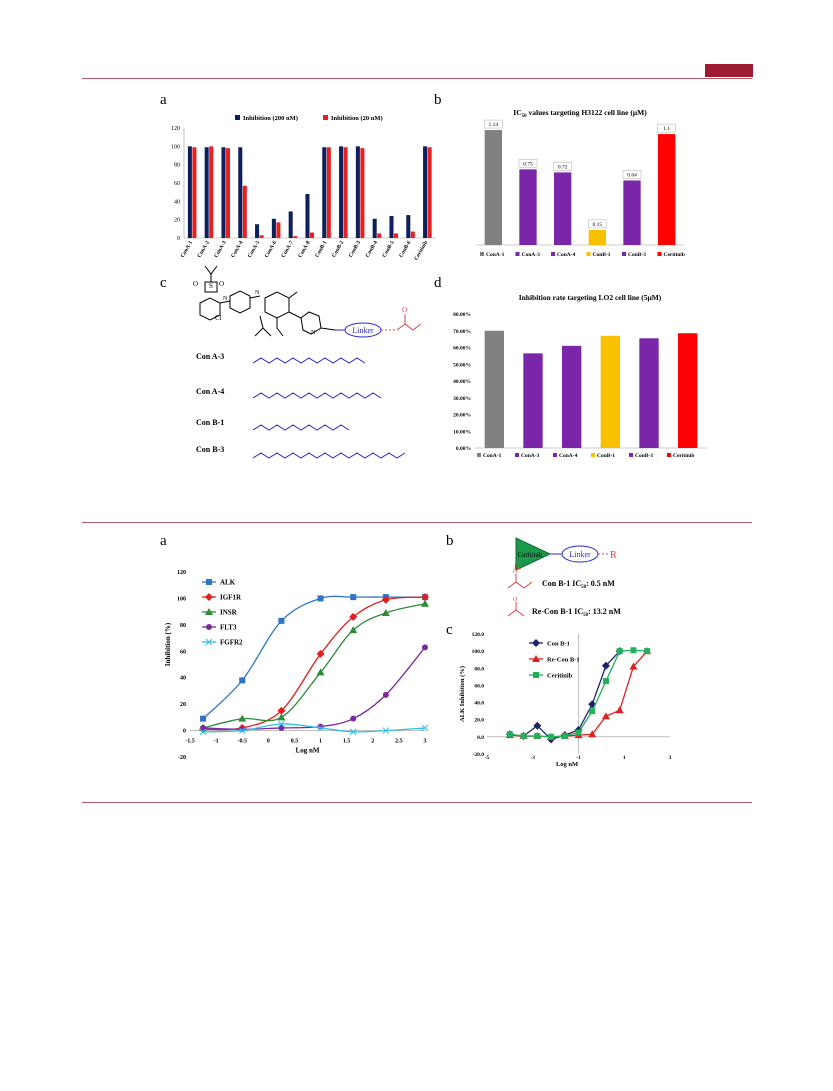 This screenshot has width=833, height=1091. Describe the element at coordinates (231, 598) in the screenshot. I see `legend-label: IGF1R` at that location.